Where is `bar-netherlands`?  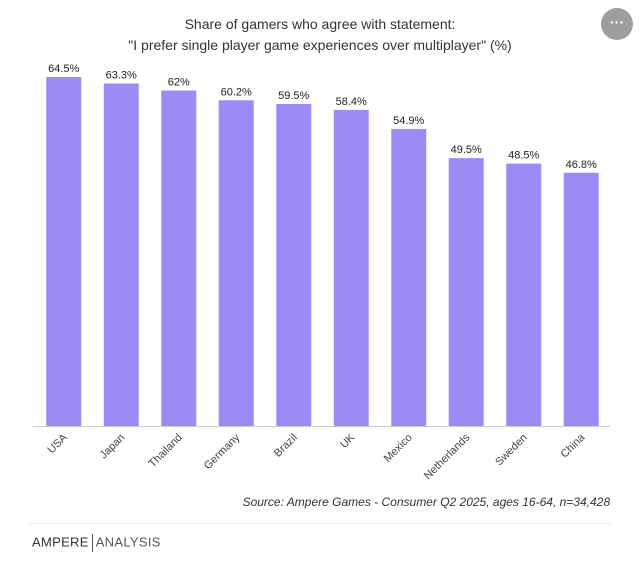 bar-netherlands is located at coordinates (466, 292).